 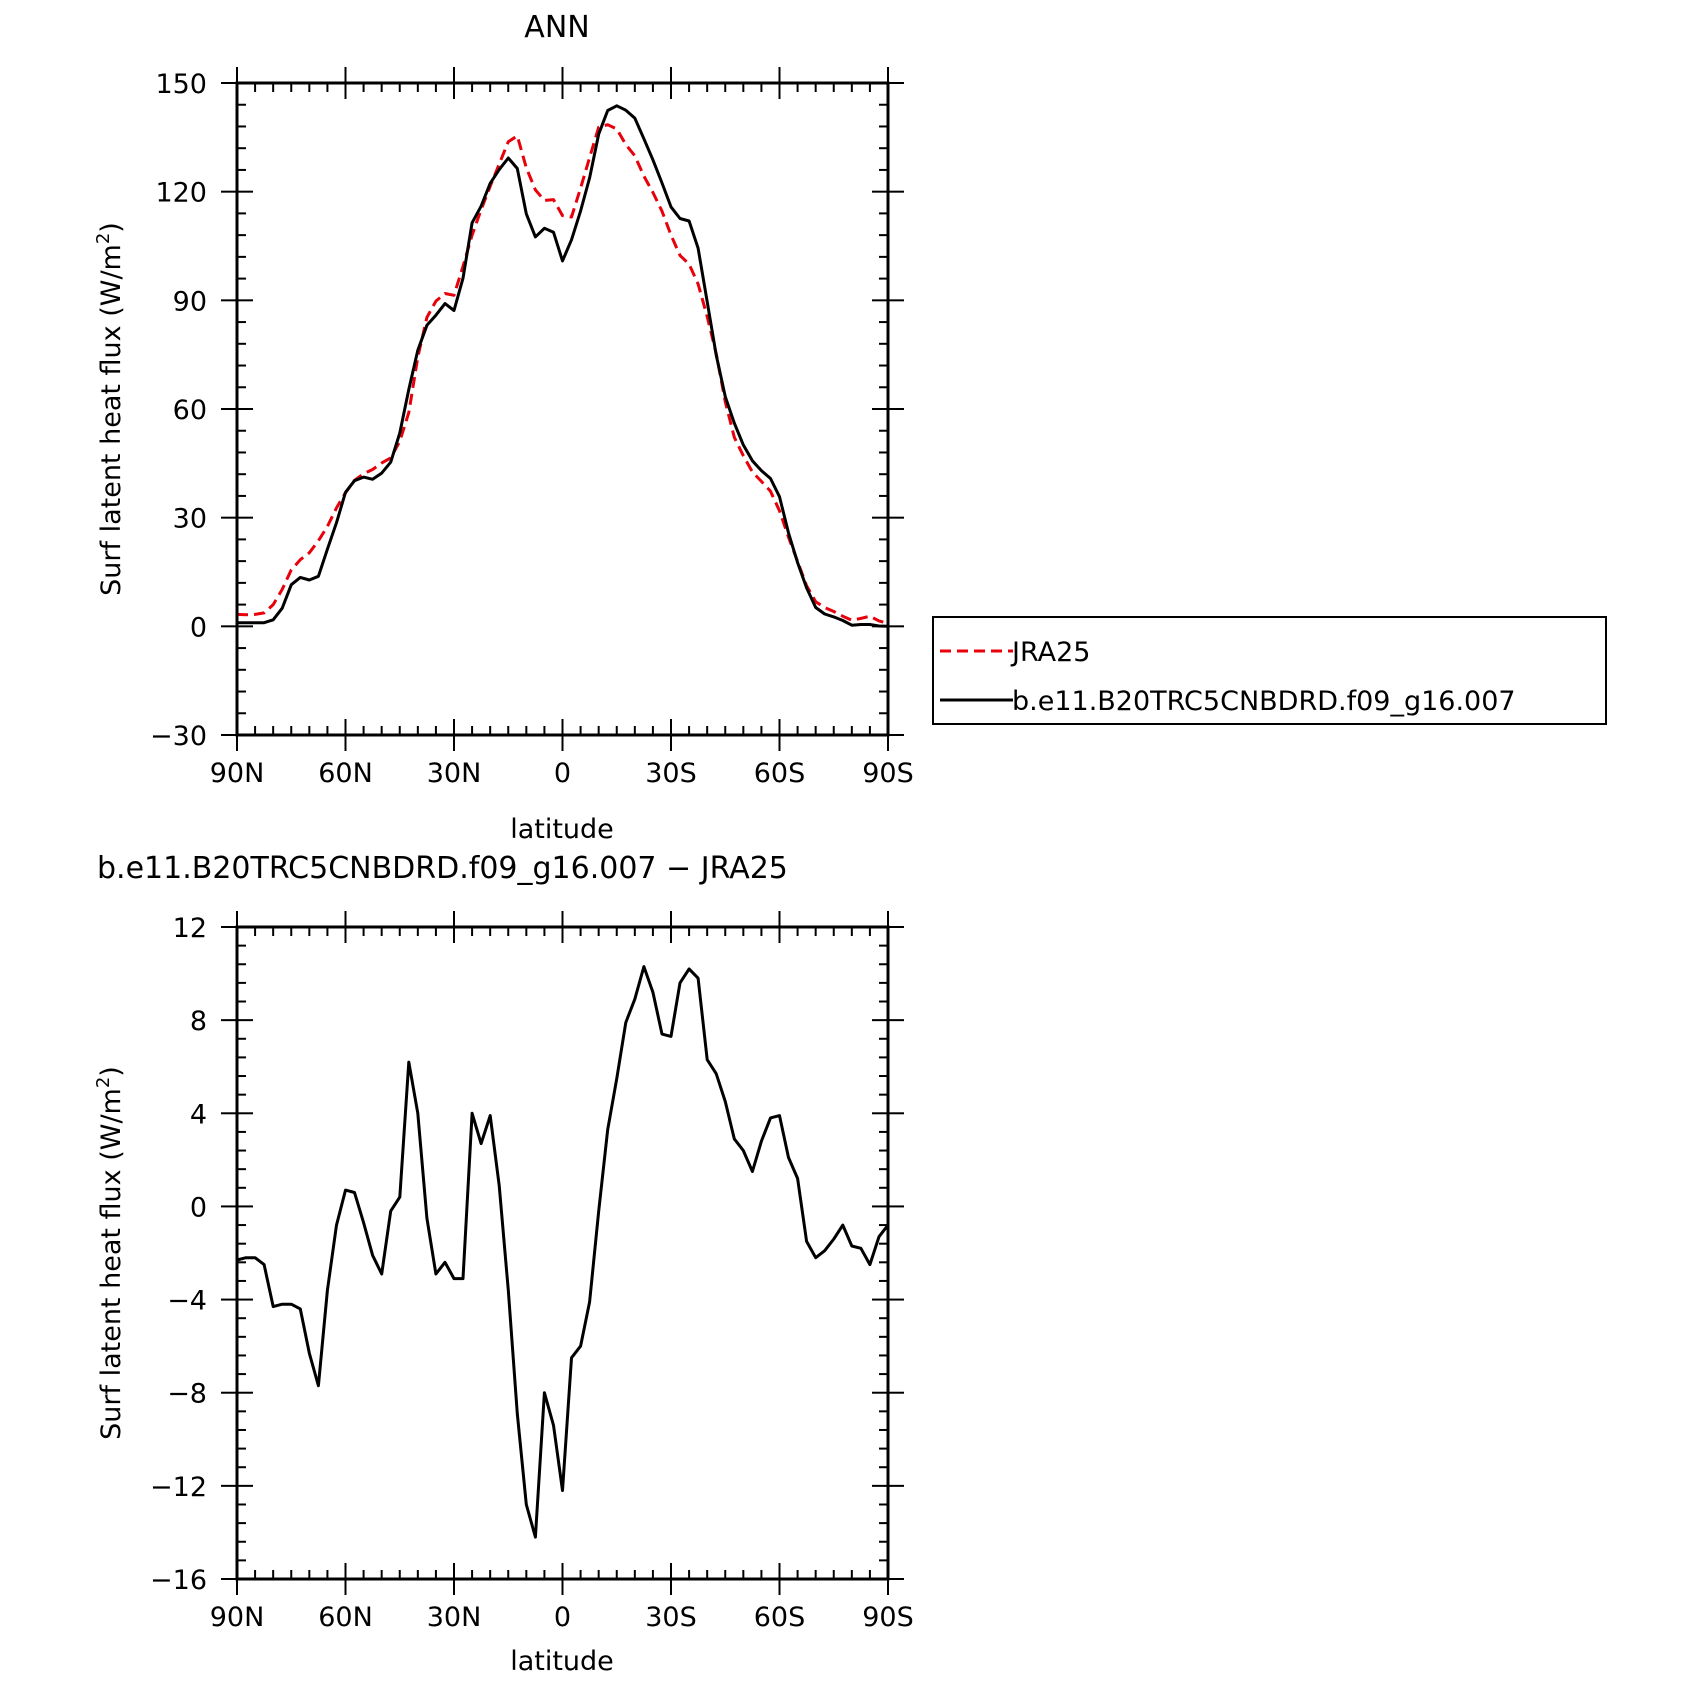 I want to click on top-y-tick-label: 0, so click(x=198, y=627).